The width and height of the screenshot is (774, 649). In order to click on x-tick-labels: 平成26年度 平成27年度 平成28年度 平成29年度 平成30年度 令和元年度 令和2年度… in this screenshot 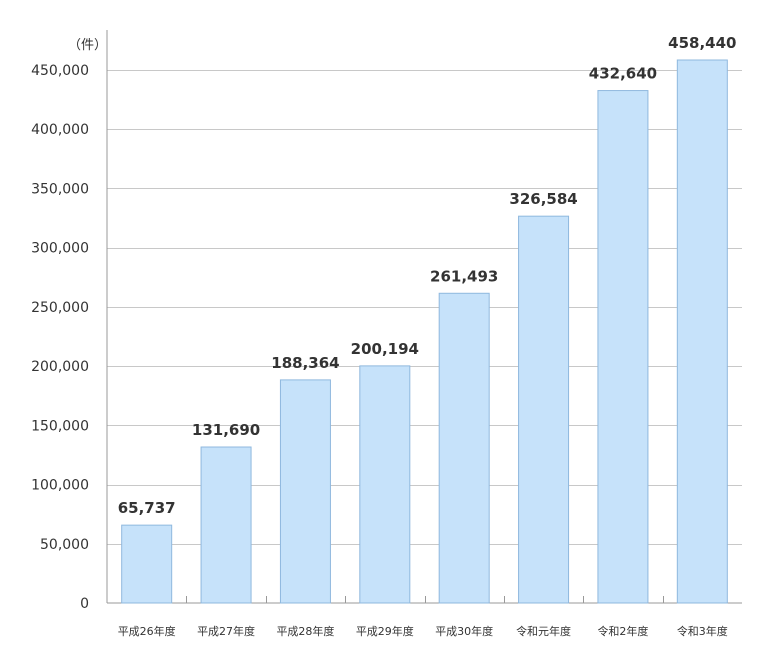, I will do `click(423, 631)`.